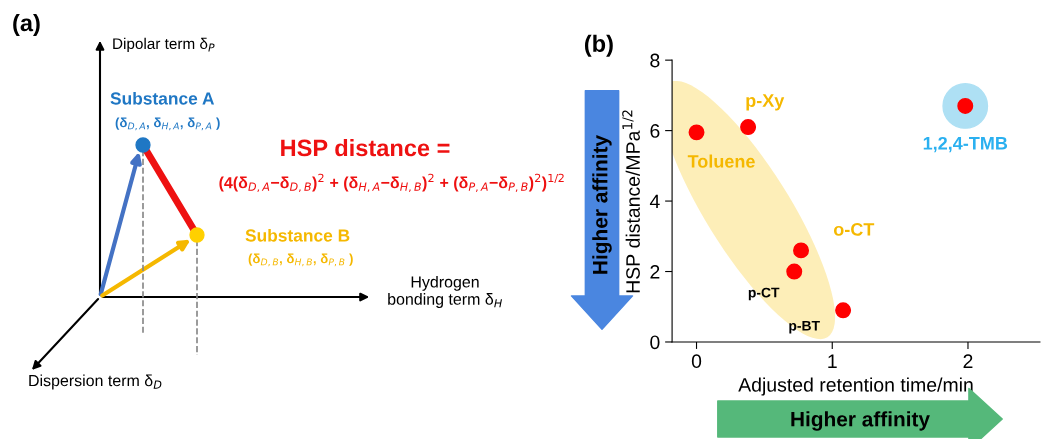 Image resolution: width=1042 pixels, height=439 pixels. What do you see at coordinates (968, 361) in the screenshot?
I see `x-tick-label: 2` at bounding box center [968, 361].